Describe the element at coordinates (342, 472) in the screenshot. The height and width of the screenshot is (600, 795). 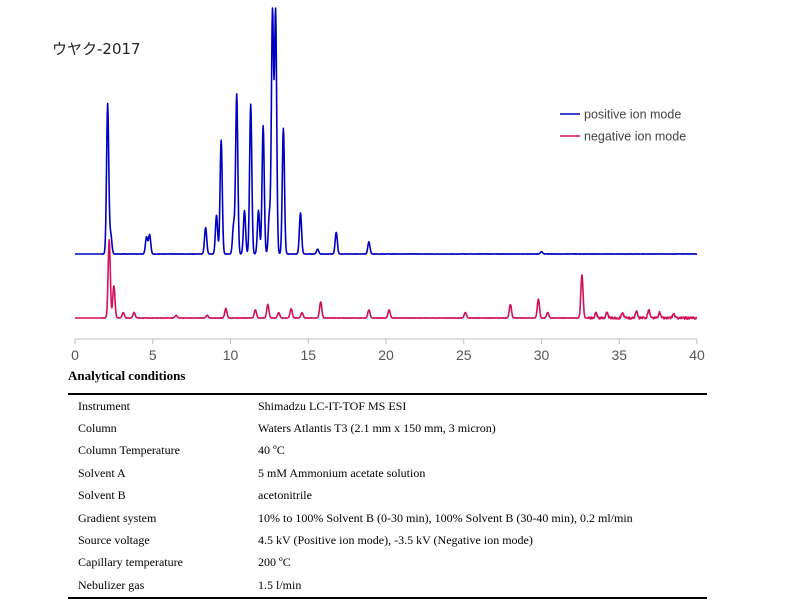
I see `condition-value: 5 mM Ammonium acetate solution` at that location.